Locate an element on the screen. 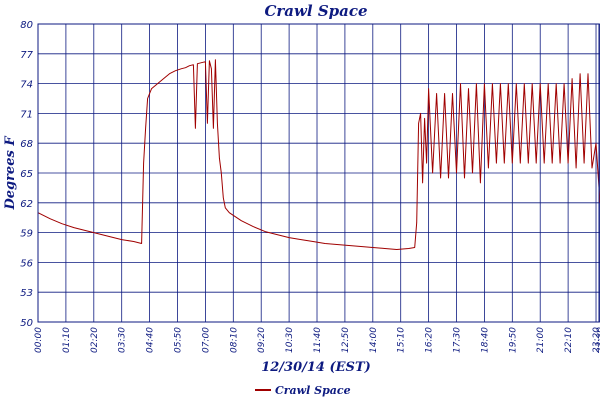  x-tick-label: 22:10 is located at coordinates (569, 340).